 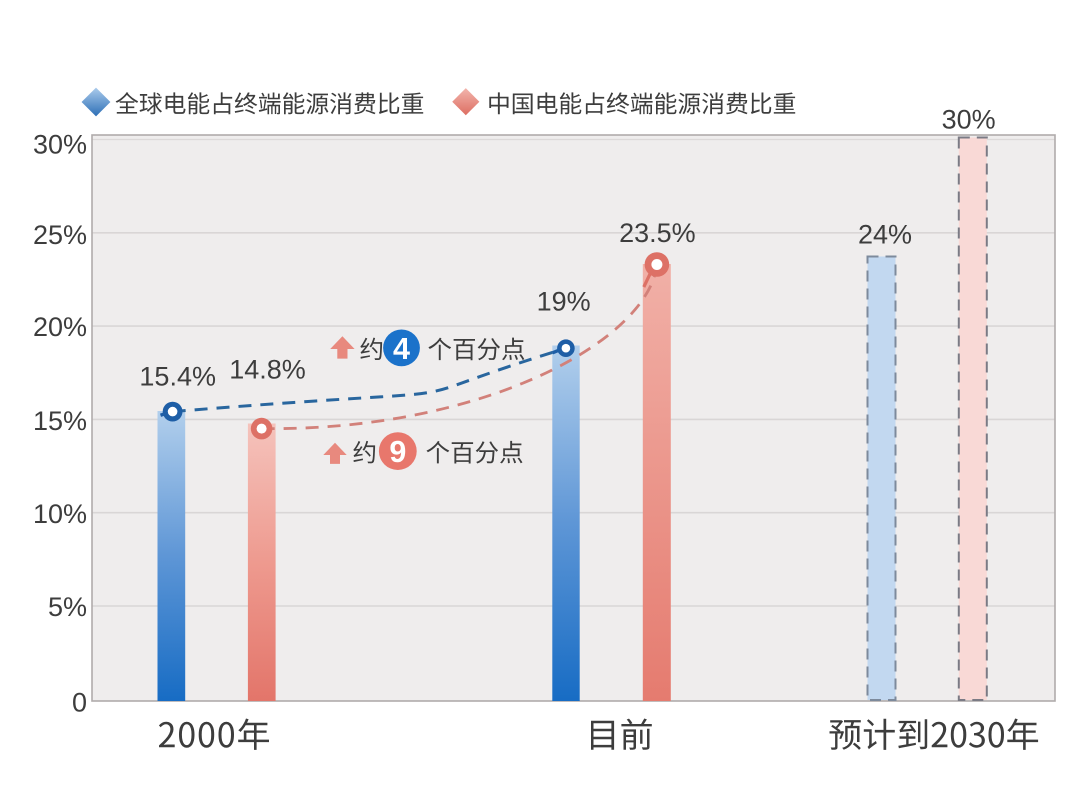 What do you see at coordinates (564, 301) in the screenshot?
I see `svg-text: 19%` at bounding box center [564, 301].